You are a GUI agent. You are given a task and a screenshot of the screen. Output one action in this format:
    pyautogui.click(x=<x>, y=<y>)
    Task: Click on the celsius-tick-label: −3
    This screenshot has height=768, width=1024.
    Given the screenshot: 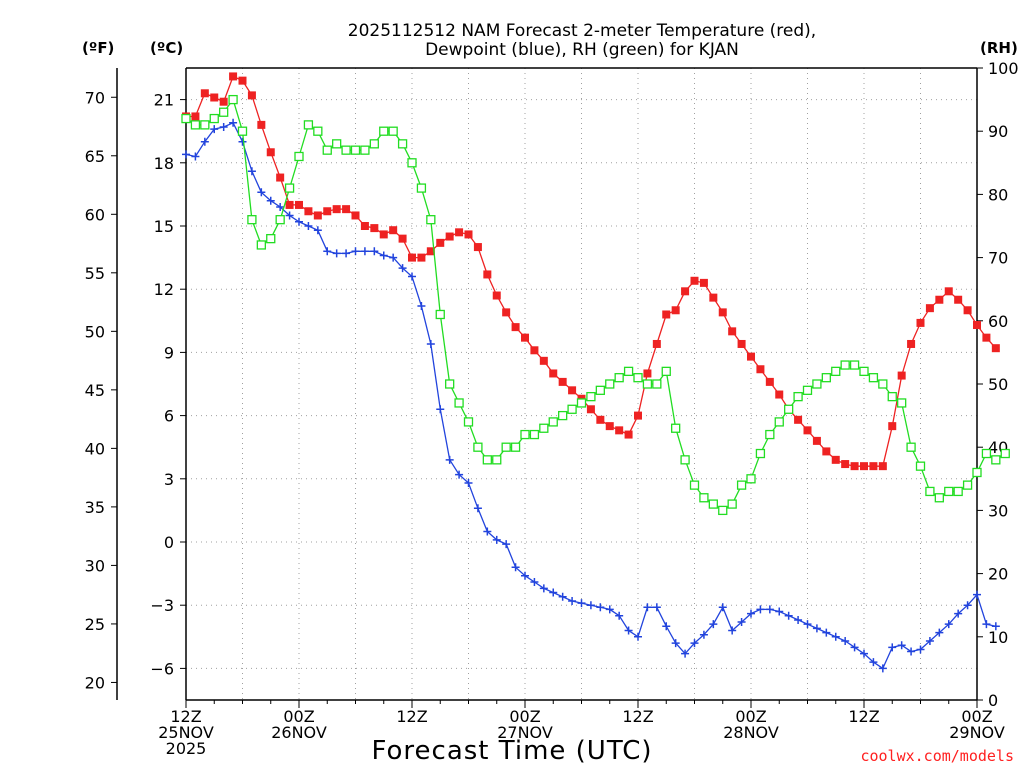 What is the action you would take?
    pyautogui.click(x=162, y=605)
    